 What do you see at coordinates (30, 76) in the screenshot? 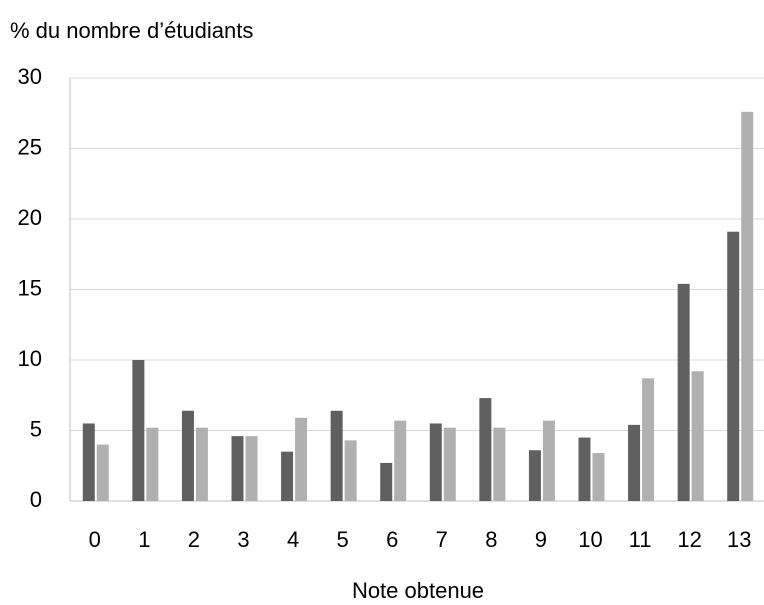
I see `y-tick-label: 30` at bounding box center [30, 76].